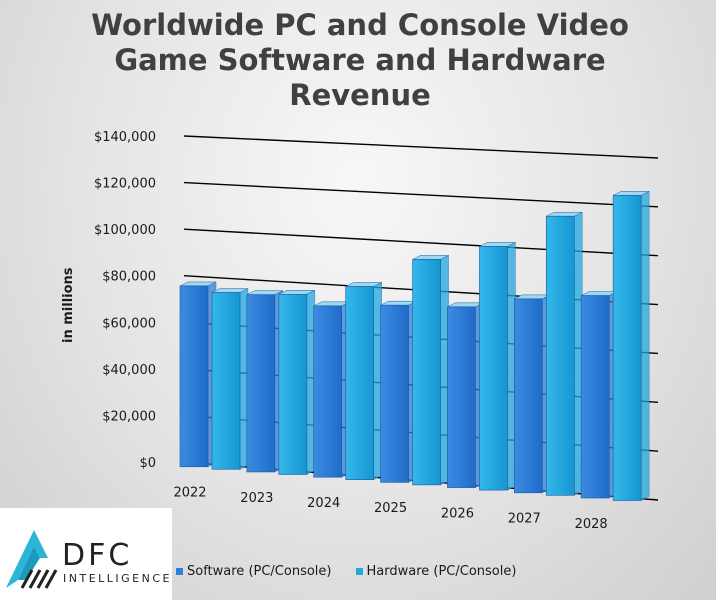  What do you see at coordinates (97, 555) in the screenshot?
I see `logo-text-main: DFC` at bounding box center [97, 555].